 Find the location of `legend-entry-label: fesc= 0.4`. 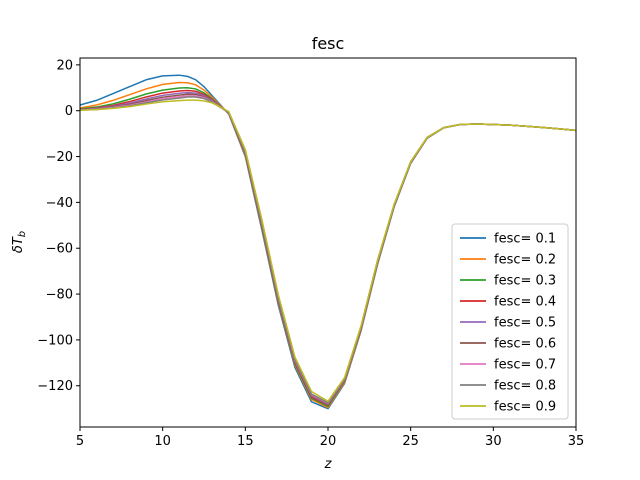

legend-entry-label: fesc= 0.4 is located at coordinates (525, 302).